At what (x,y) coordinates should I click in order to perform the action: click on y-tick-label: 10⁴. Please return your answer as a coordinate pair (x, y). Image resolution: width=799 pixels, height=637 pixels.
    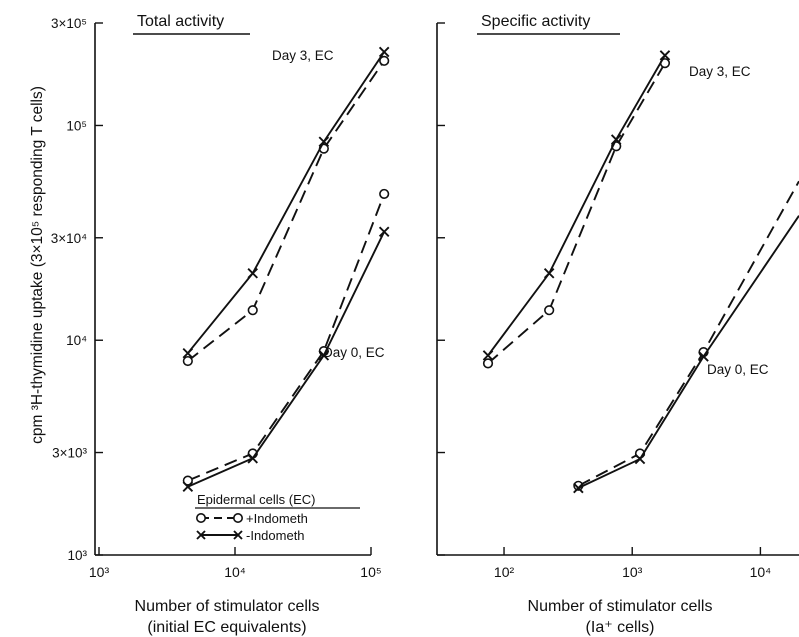
    Looking at the image, I should click on (76, 340).